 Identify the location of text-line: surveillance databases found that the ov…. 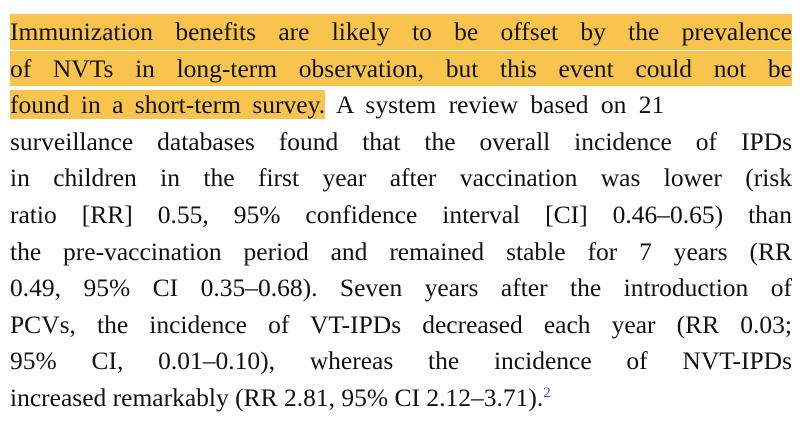
(401, 141).